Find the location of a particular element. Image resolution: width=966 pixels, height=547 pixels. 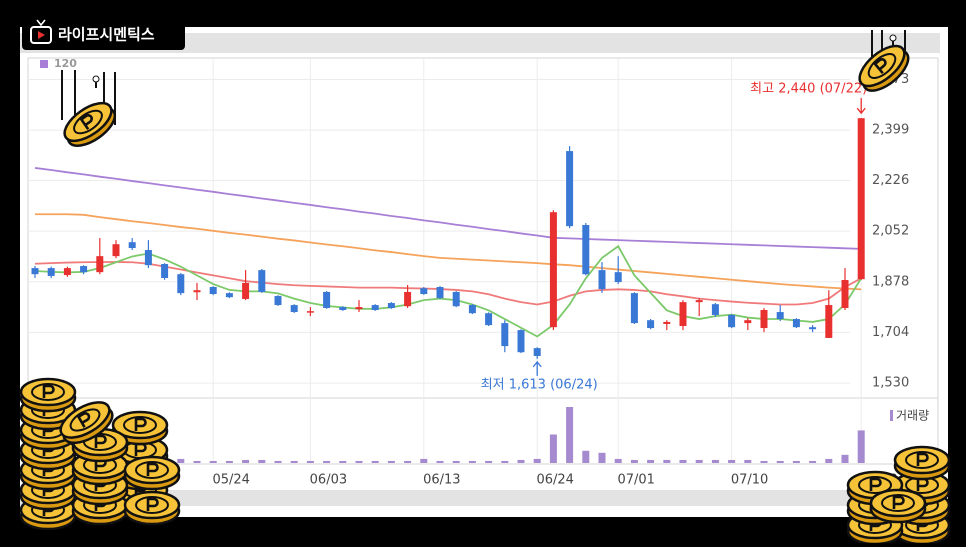

top-strip is located at coordinates (480, 43).